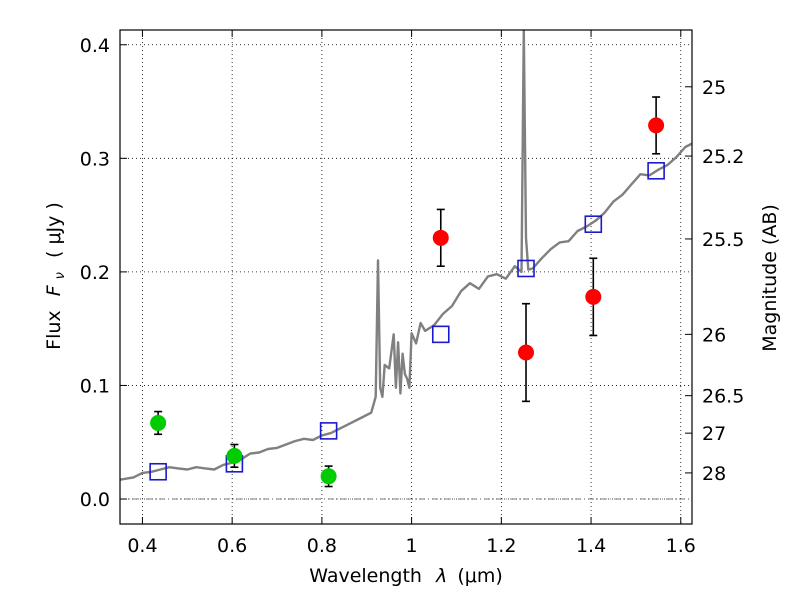  I want to click on y2-tick-label: 25, so click(714, 88).